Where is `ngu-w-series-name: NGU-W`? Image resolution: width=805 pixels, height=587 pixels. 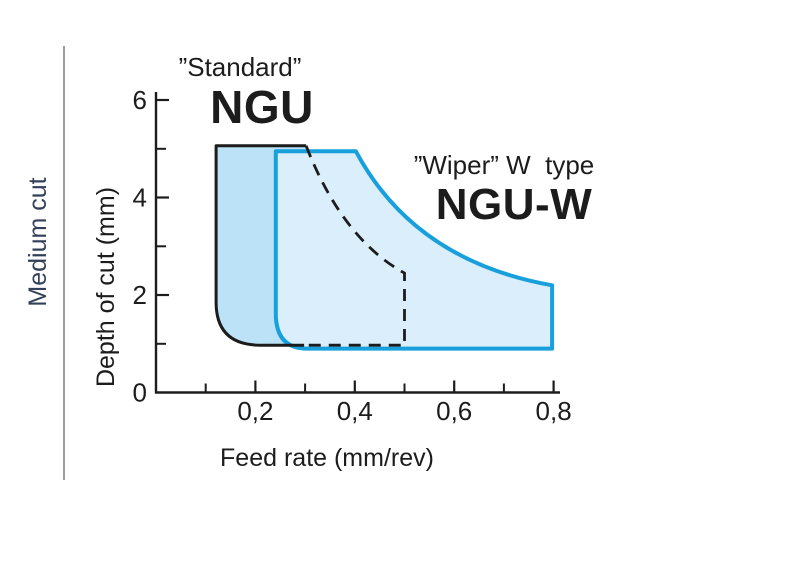
ngu-w-series-name: NGU-W is located at coordinates (514, 204).